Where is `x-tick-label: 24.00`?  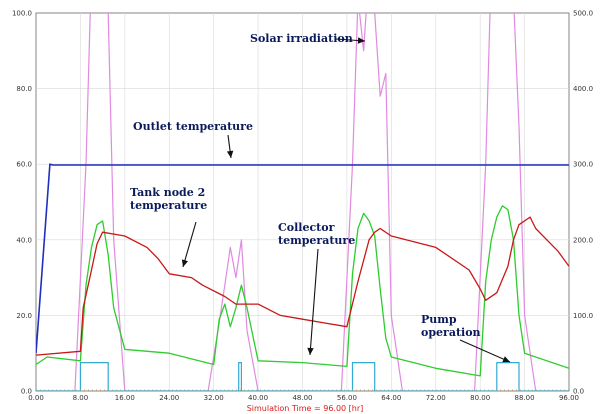
x-tick-label: 24.00 is located at coordinates (169, 398).